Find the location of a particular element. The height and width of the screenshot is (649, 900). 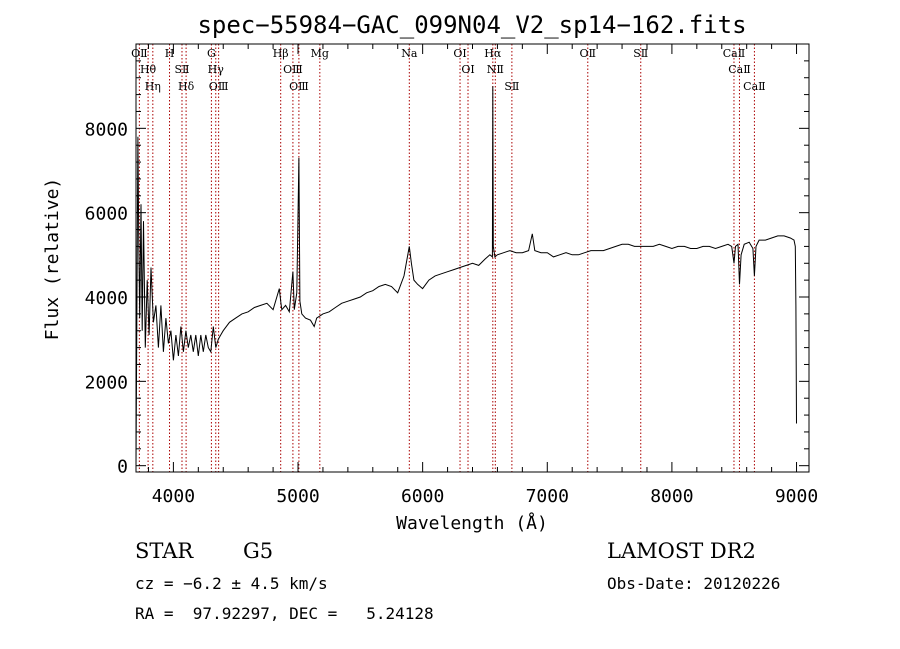

y-tick-label: 4000 is located at coordinates (106, 298).